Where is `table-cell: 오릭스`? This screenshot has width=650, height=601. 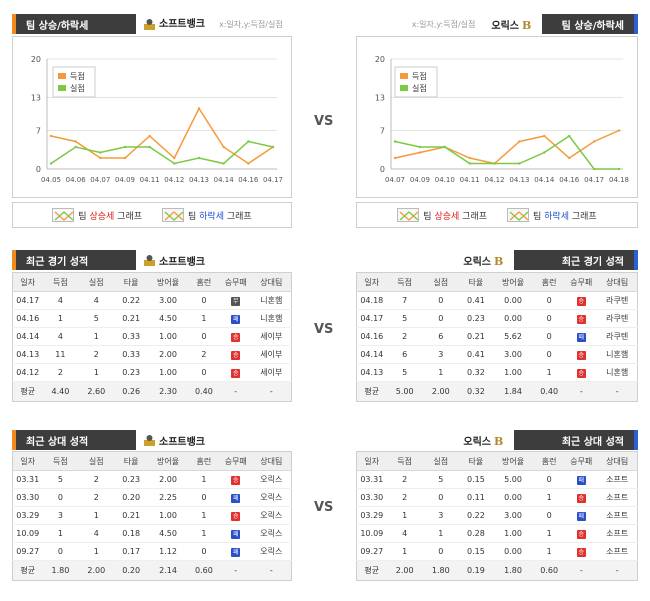 table-cell: 오릭스 is located at coordinates (271, 497).